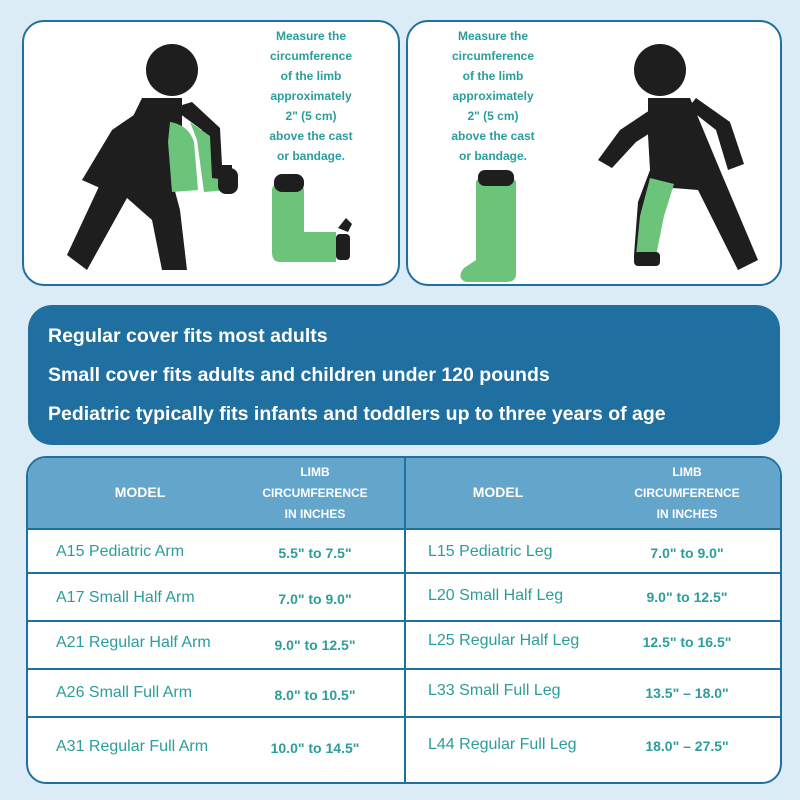 This screenshot has height=800, width=800. Describe the element at coordinates (494, 690) in the screenshot. I see `leg-model-cell: L33 Small Full Leg` at that location.